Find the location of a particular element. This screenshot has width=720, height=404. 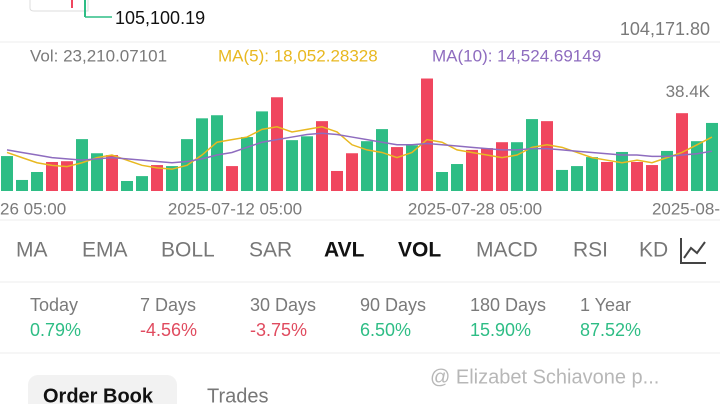

period-label: 30 Days is located at coordinates (283, 305).